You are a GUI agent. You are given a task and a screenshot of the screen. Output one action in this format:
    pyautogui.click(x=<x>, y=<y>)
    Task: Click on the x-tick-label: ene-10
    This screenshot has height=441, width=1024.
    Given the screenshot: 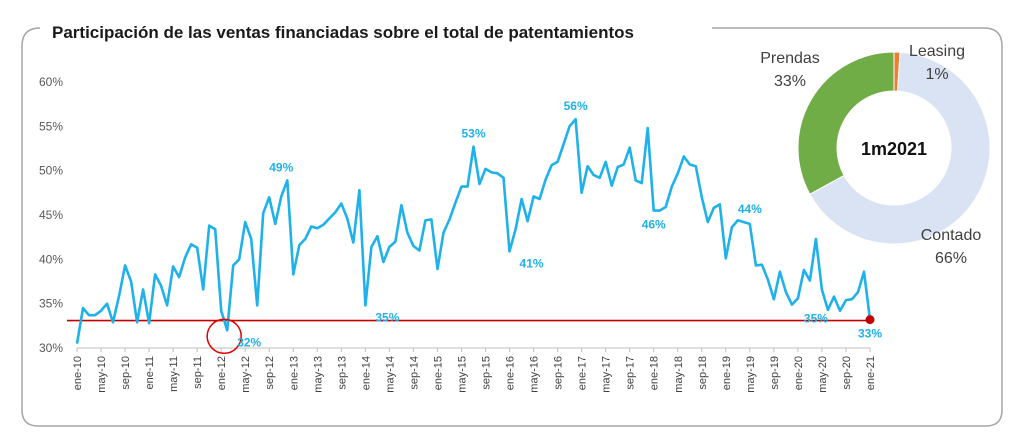 What is the action you would take?
    pyautogui.click(x=78, y=373)
    